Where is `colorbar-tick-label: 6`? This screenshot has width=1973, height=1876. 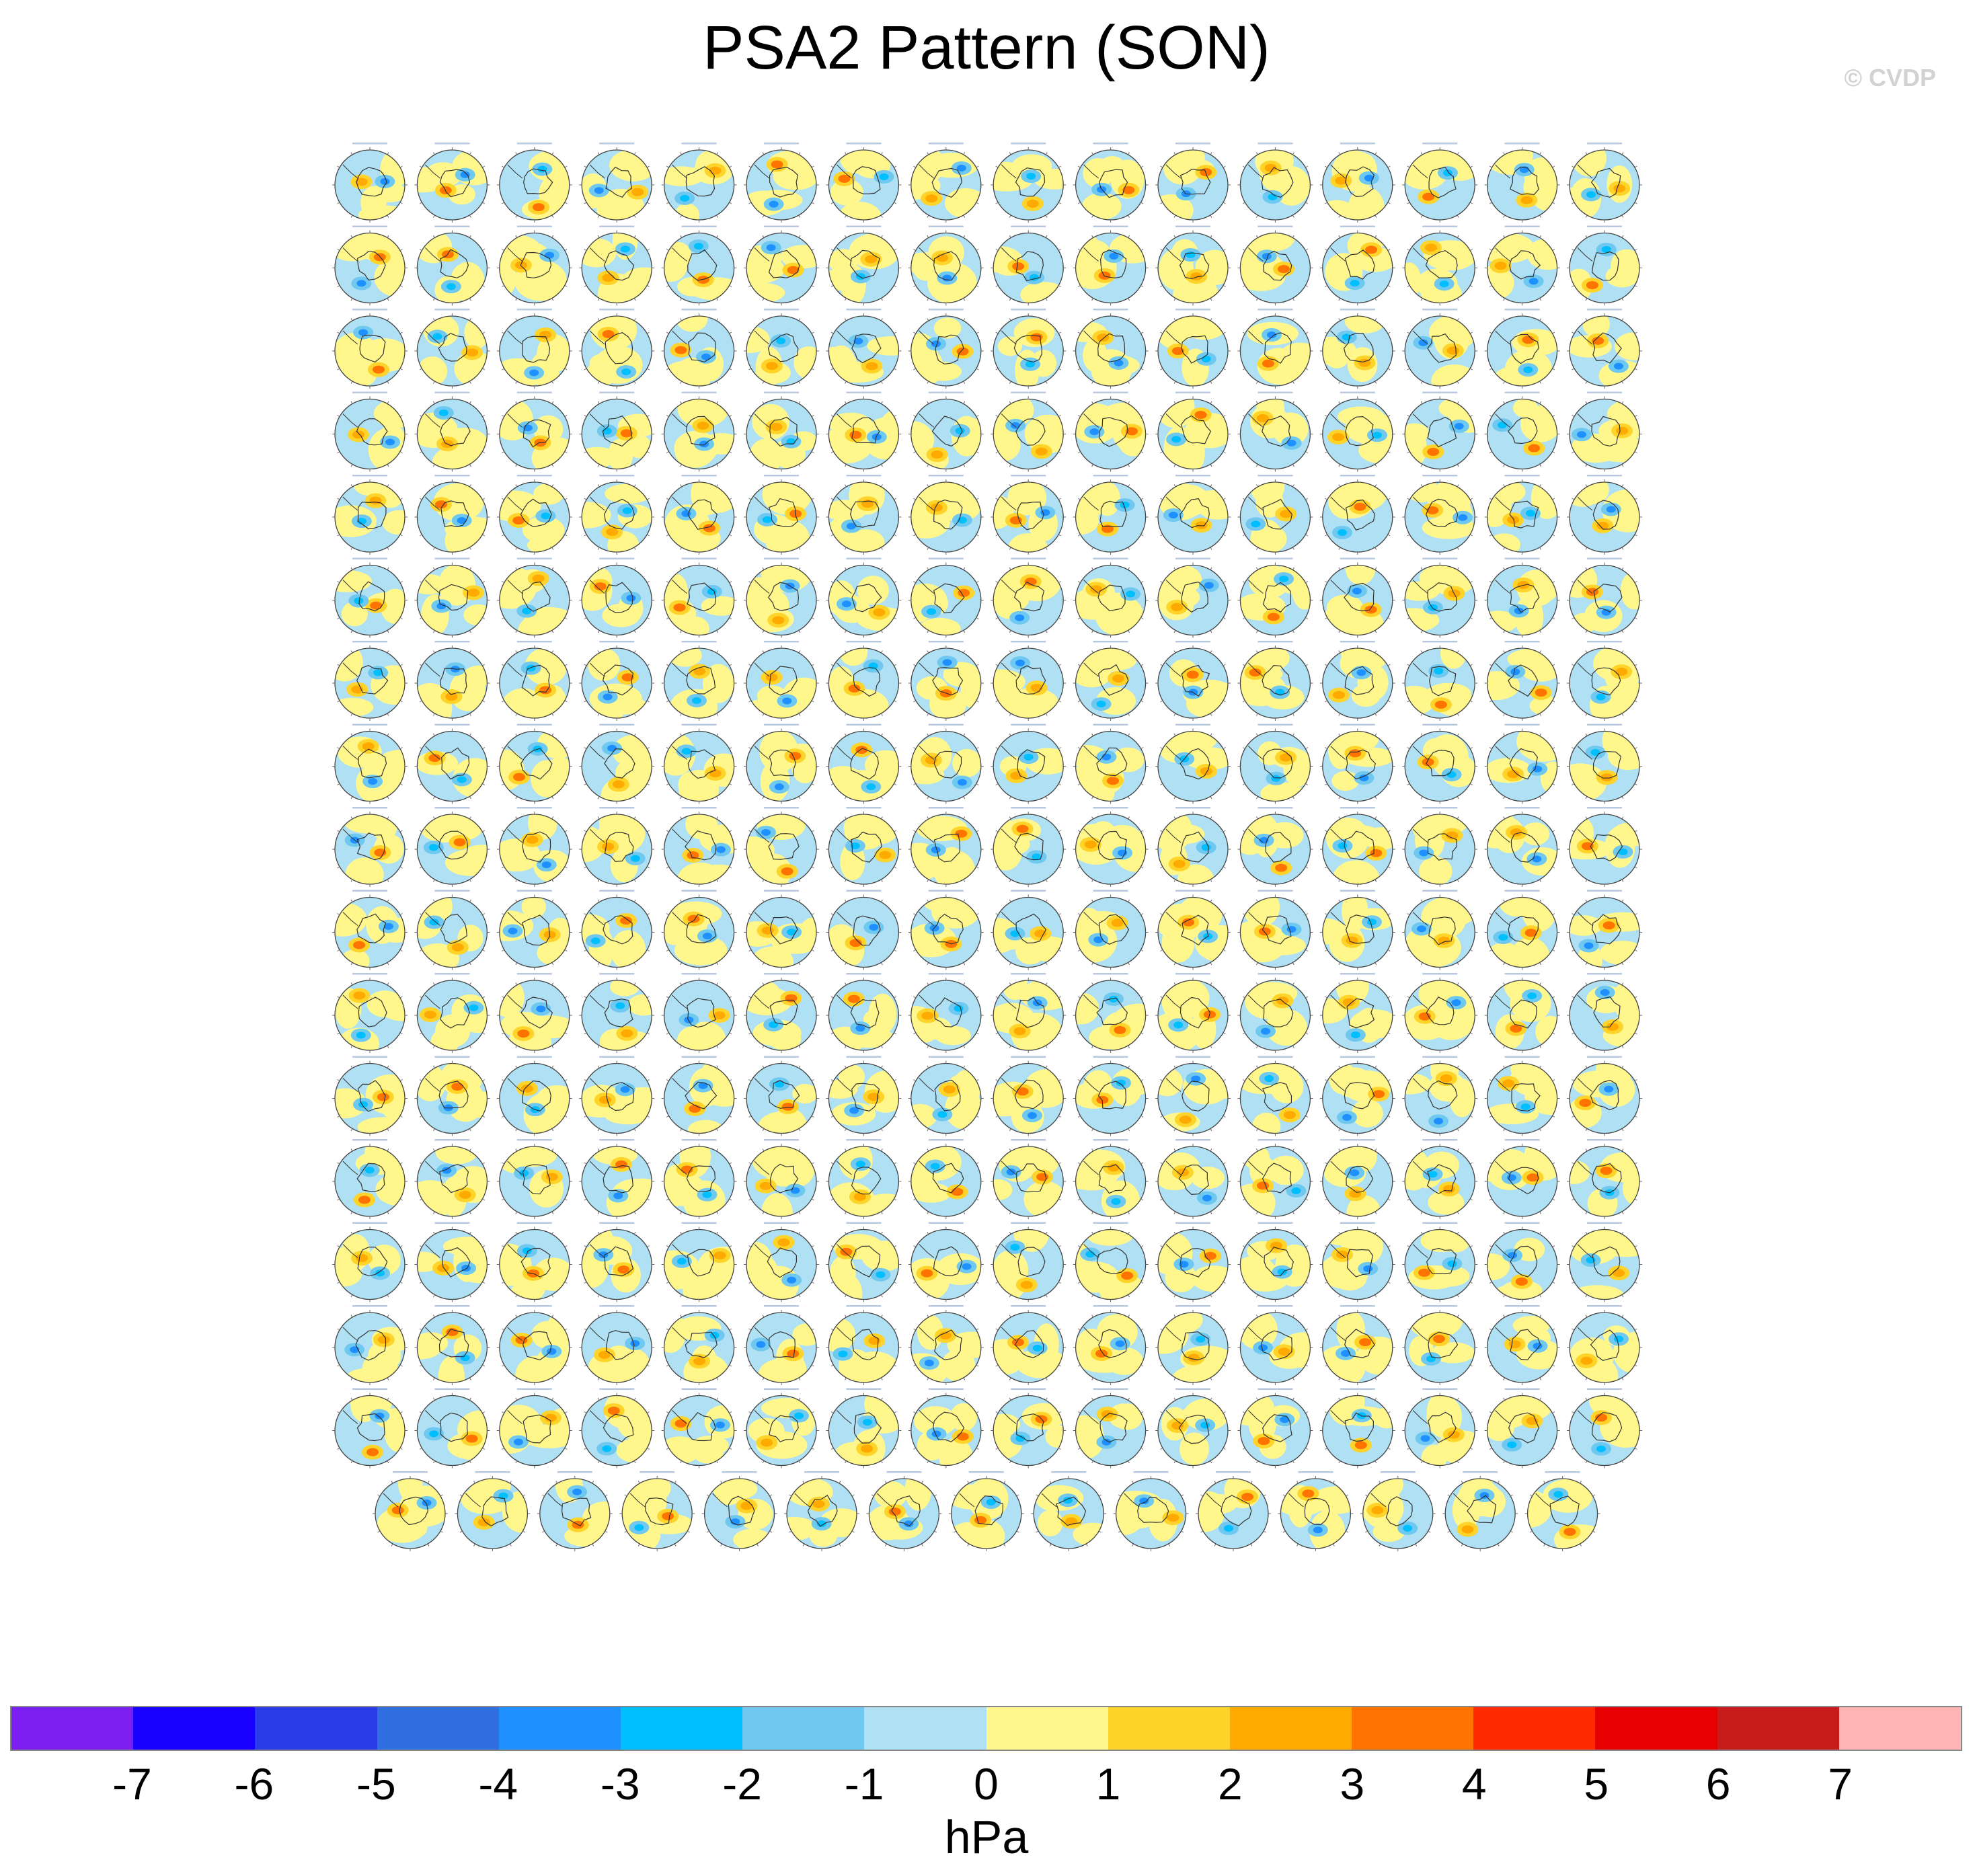
colorbar-tick-label: 6 is located at coordinates (1718, 1784).